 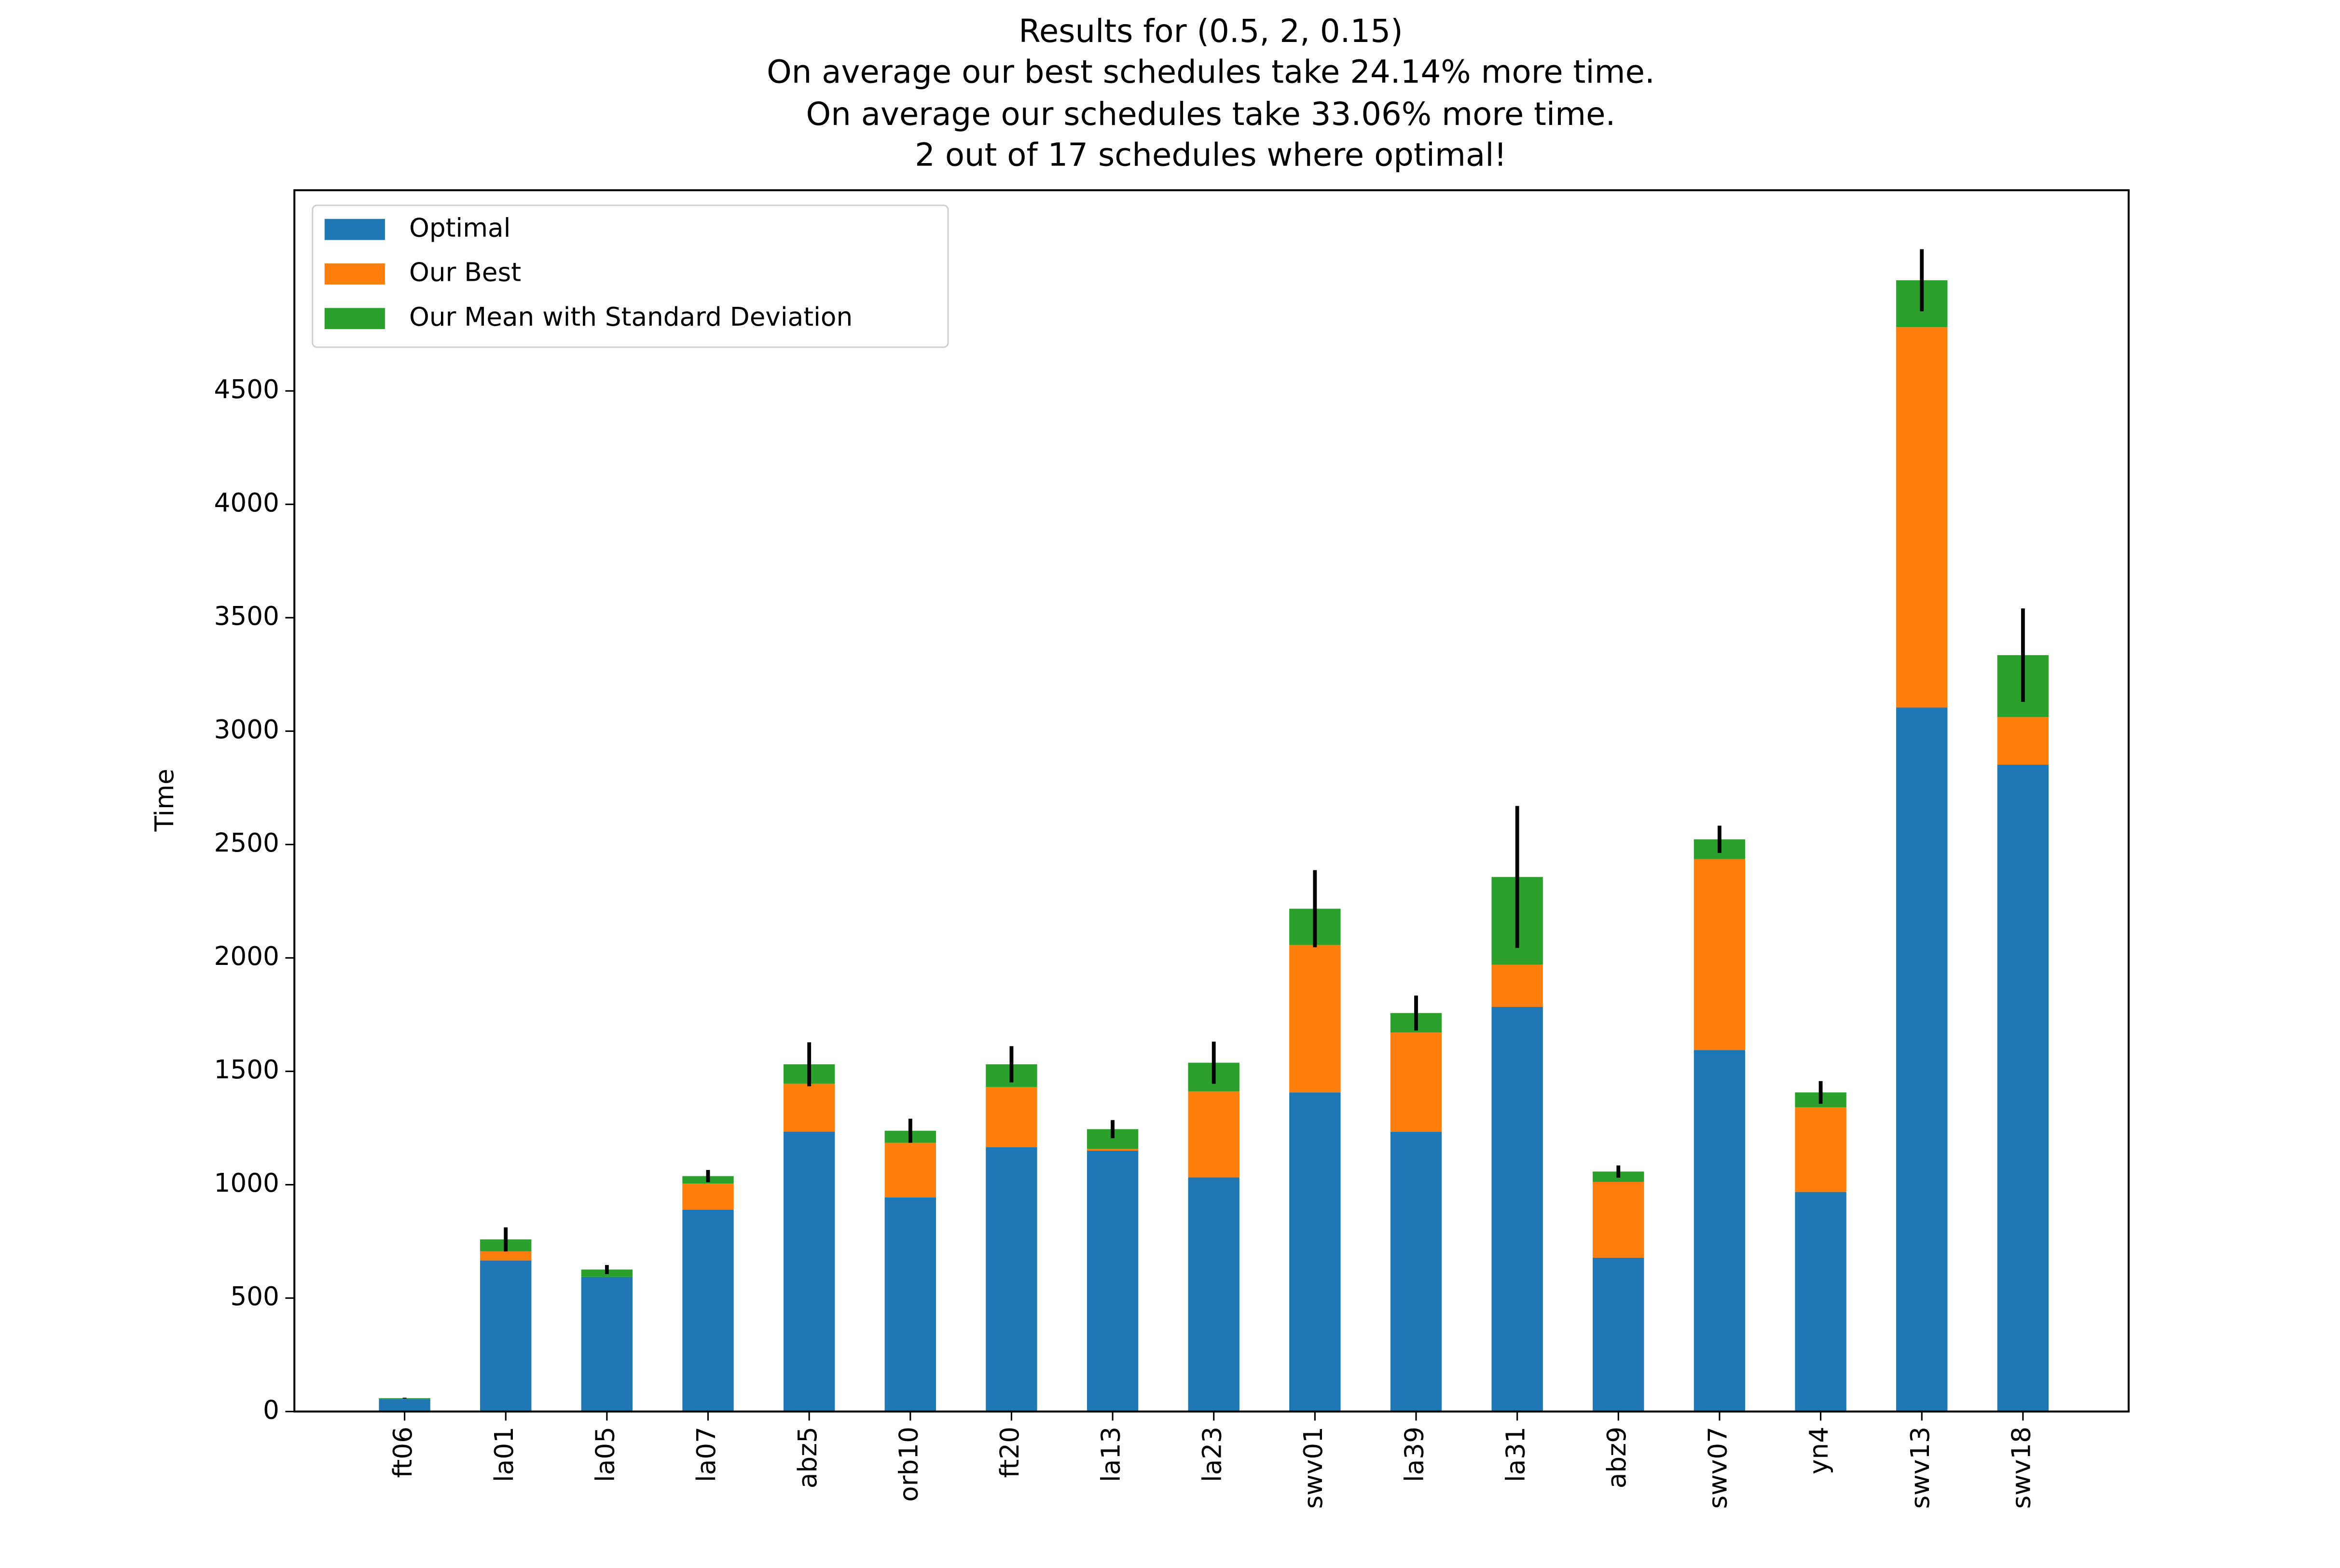 I want to click on chart-title: 2 out of 17 schedules where optimal!, so click(x=1211, y=155).